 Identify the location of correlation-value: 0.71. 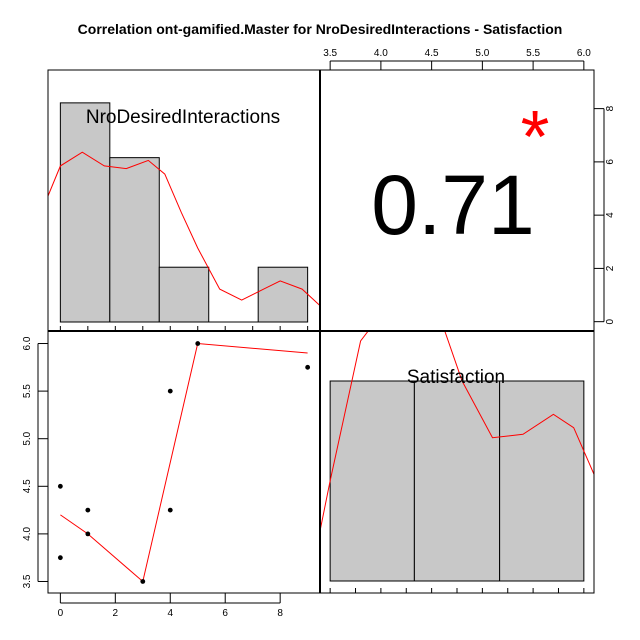
(453, 205).